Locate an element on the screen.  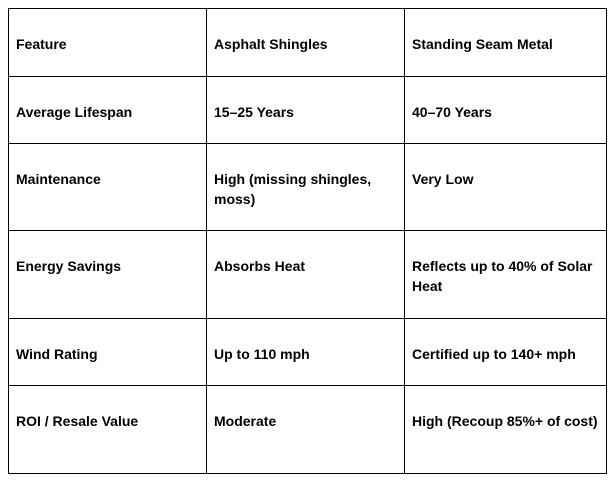
table-cell: Energy Savings is located at coordinates (107, 274).